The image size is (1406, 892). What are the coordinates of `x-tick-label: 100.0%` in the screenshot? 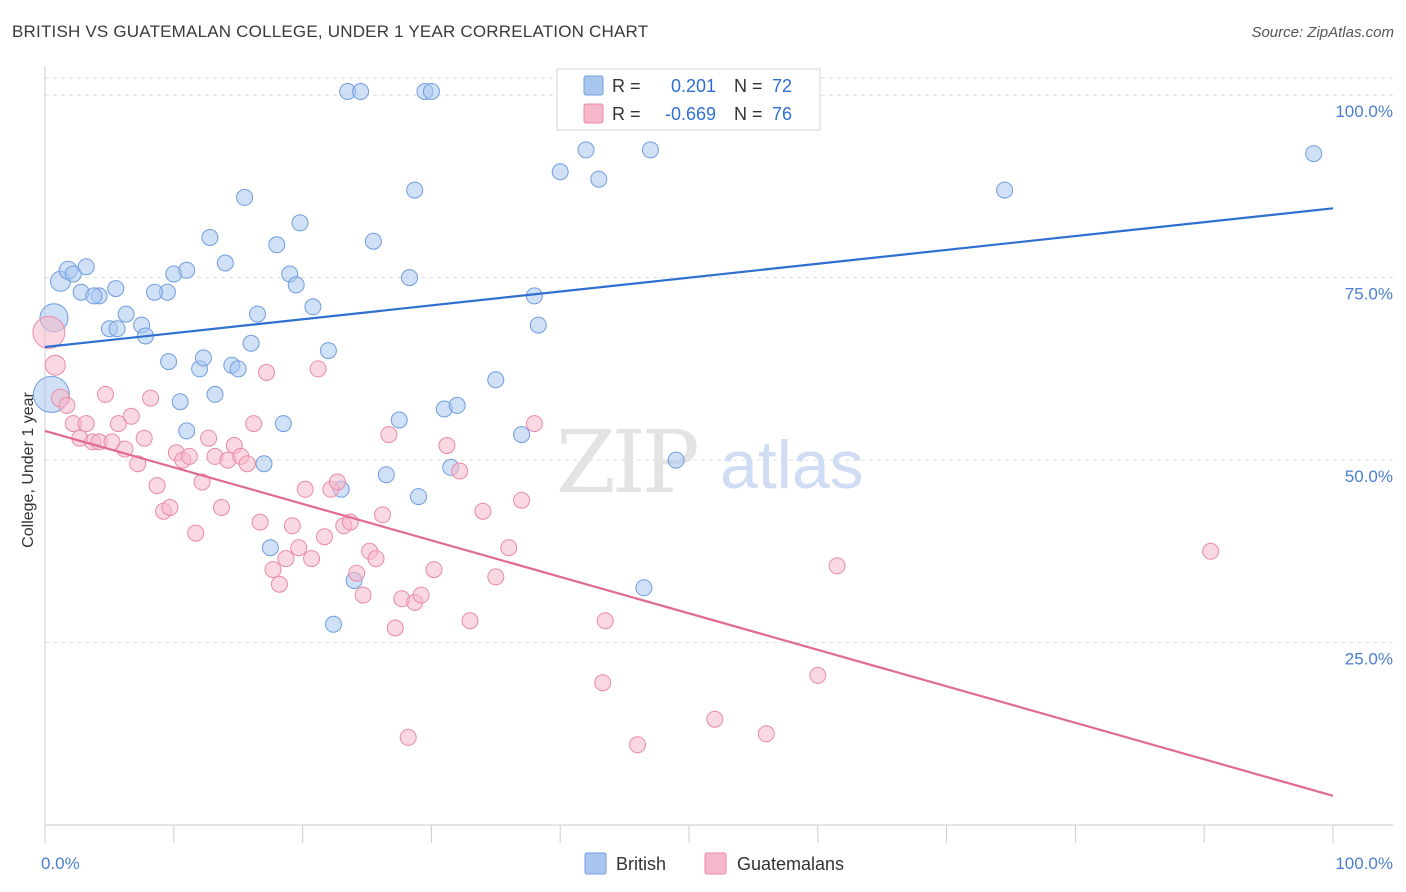 It's located at (1364, 863).